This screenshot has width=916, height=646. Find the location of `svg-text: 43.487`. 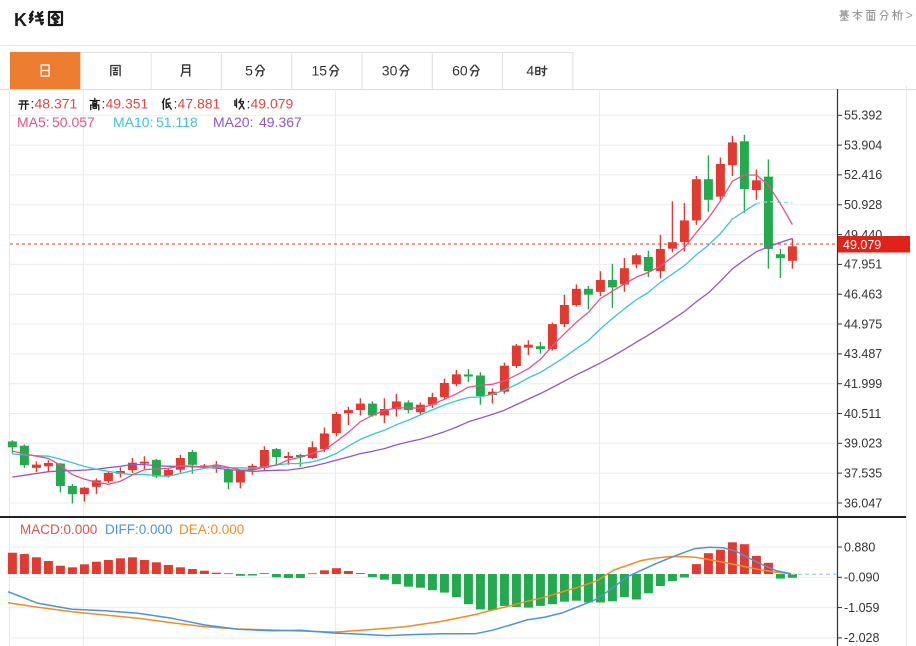

svg-text: 43.487 is located at coordinates (863, 354).